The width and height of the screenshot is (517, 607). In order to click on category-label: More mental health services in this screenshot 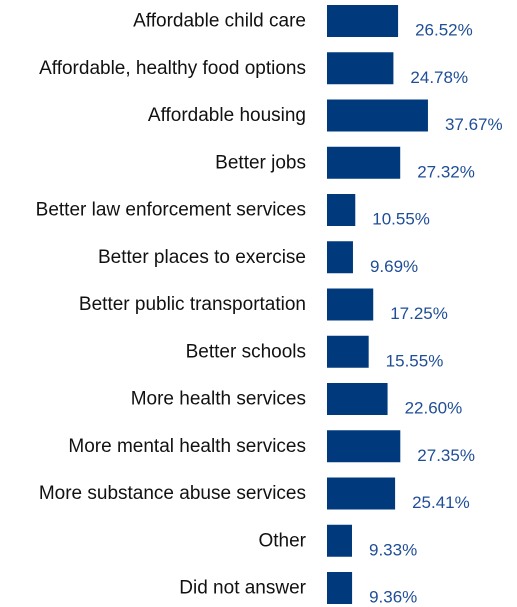, I will do `click(187, 446)`.